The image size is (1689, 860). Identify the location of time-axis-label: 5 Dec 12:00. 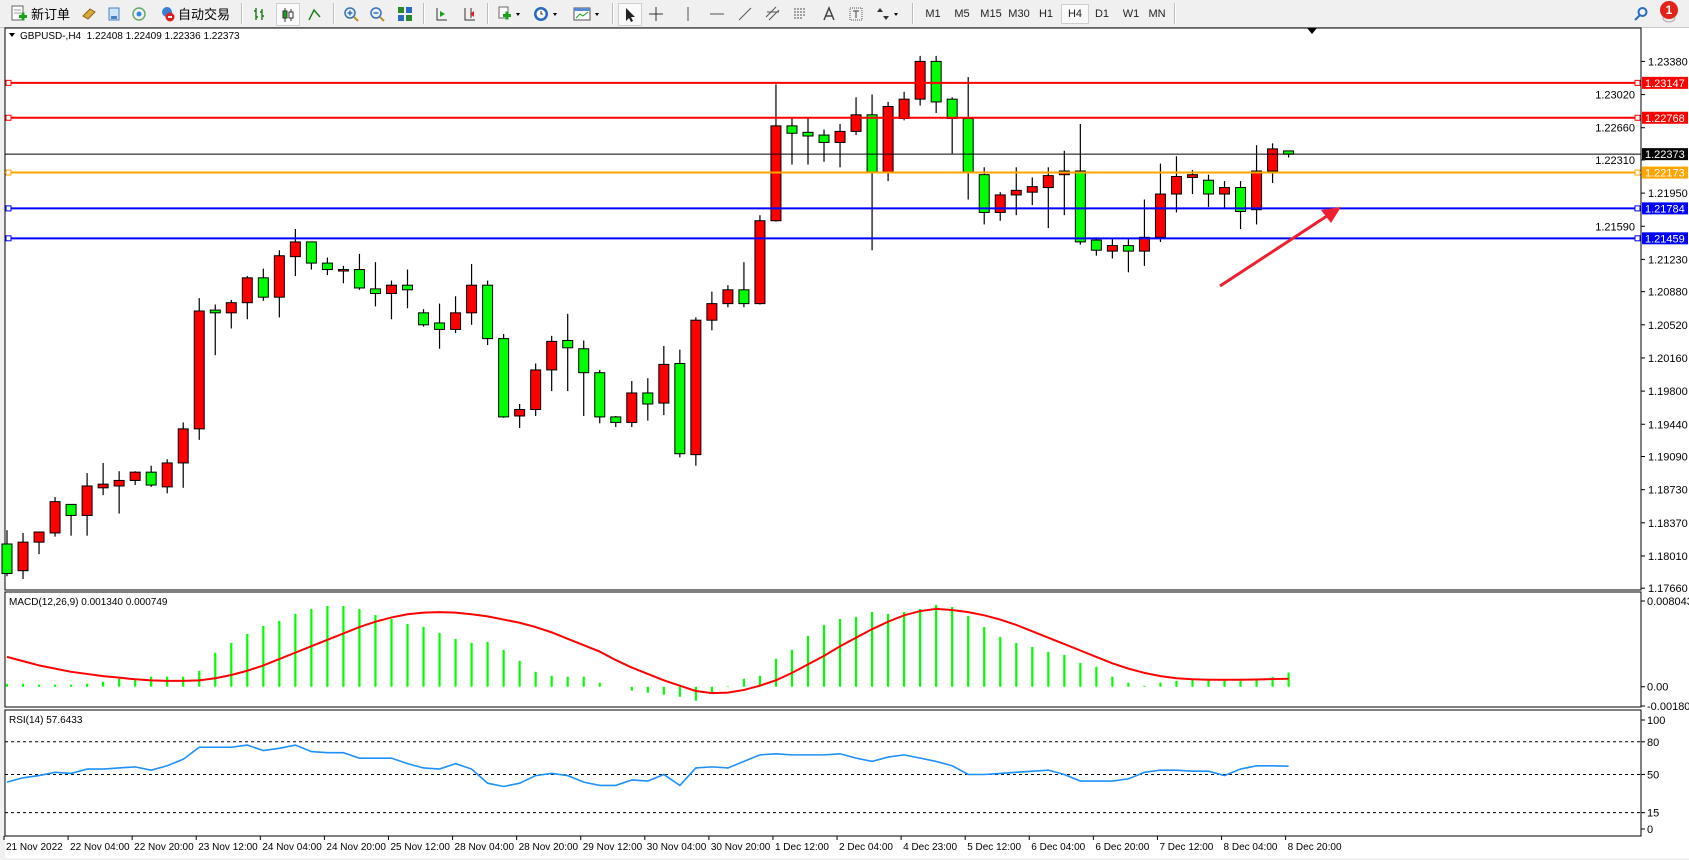
(994, 847).